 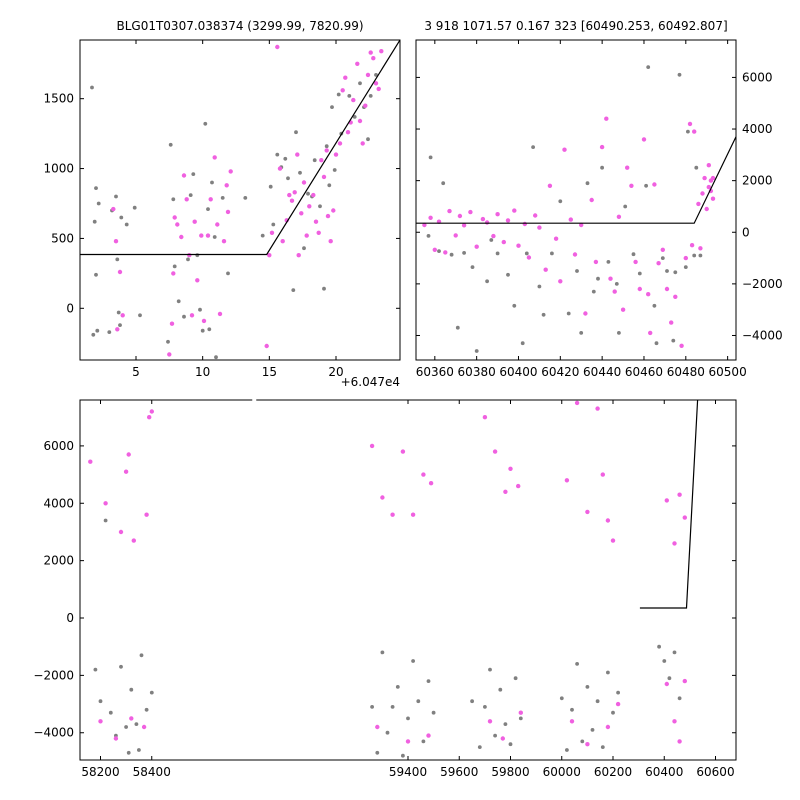 I want to click on x-tick-label: 59400, so click(x=408, y=772).